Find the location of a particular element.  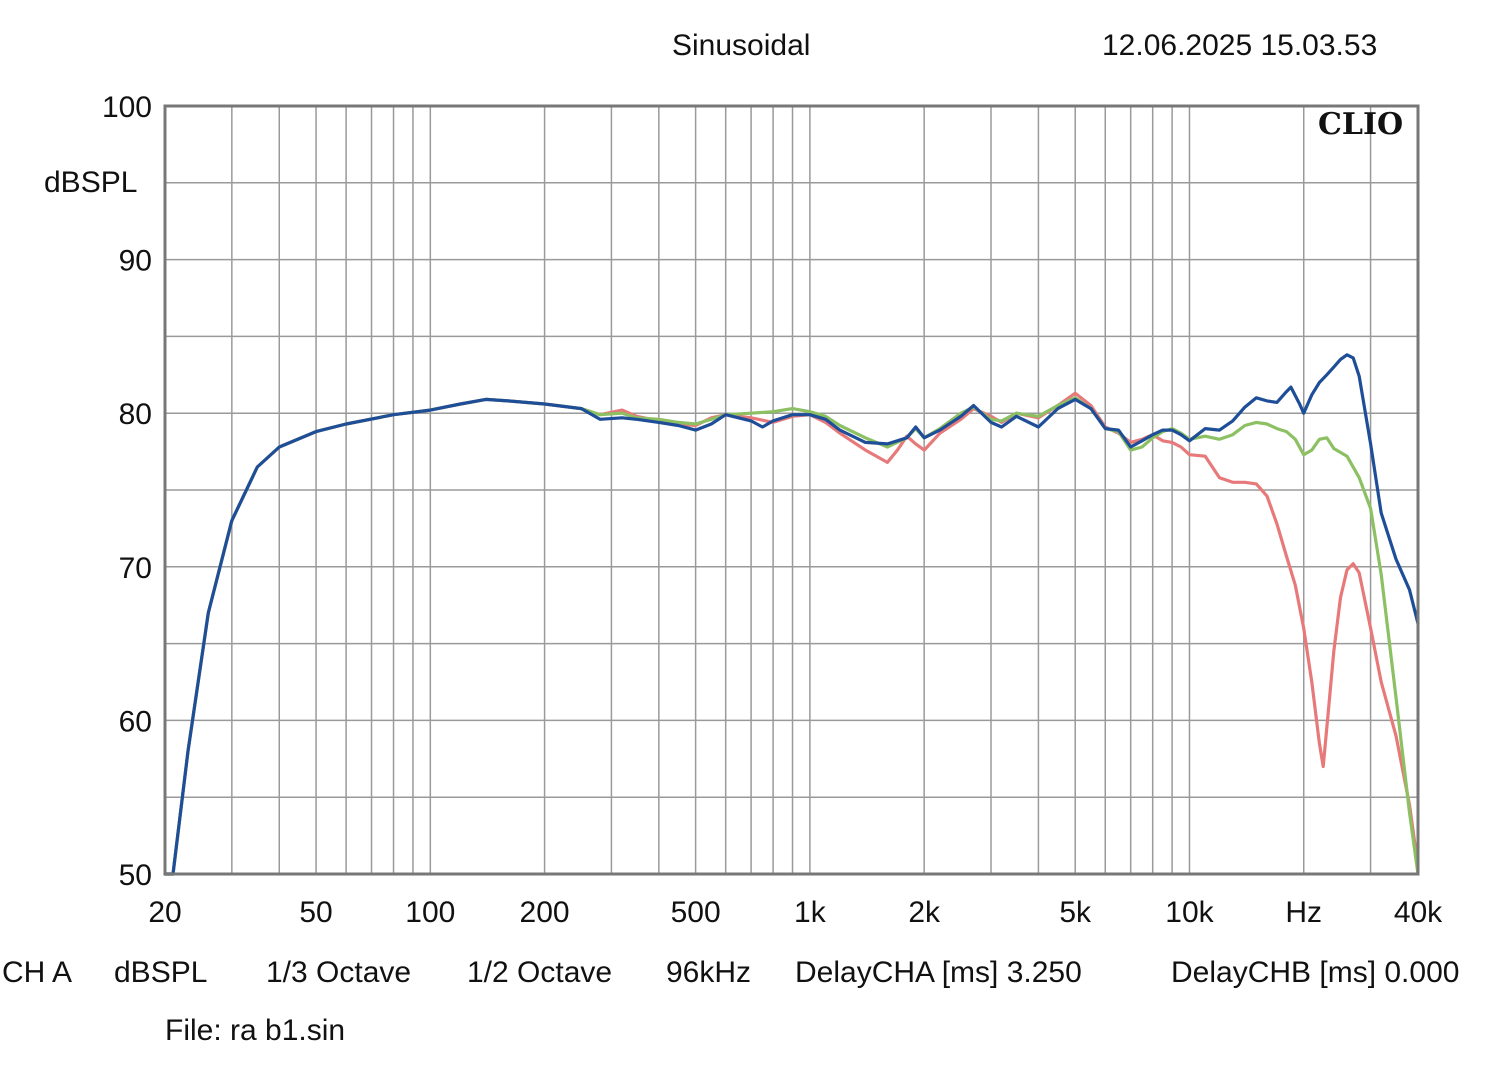

footer-channel: CH A is located at coordinates (37, 972).